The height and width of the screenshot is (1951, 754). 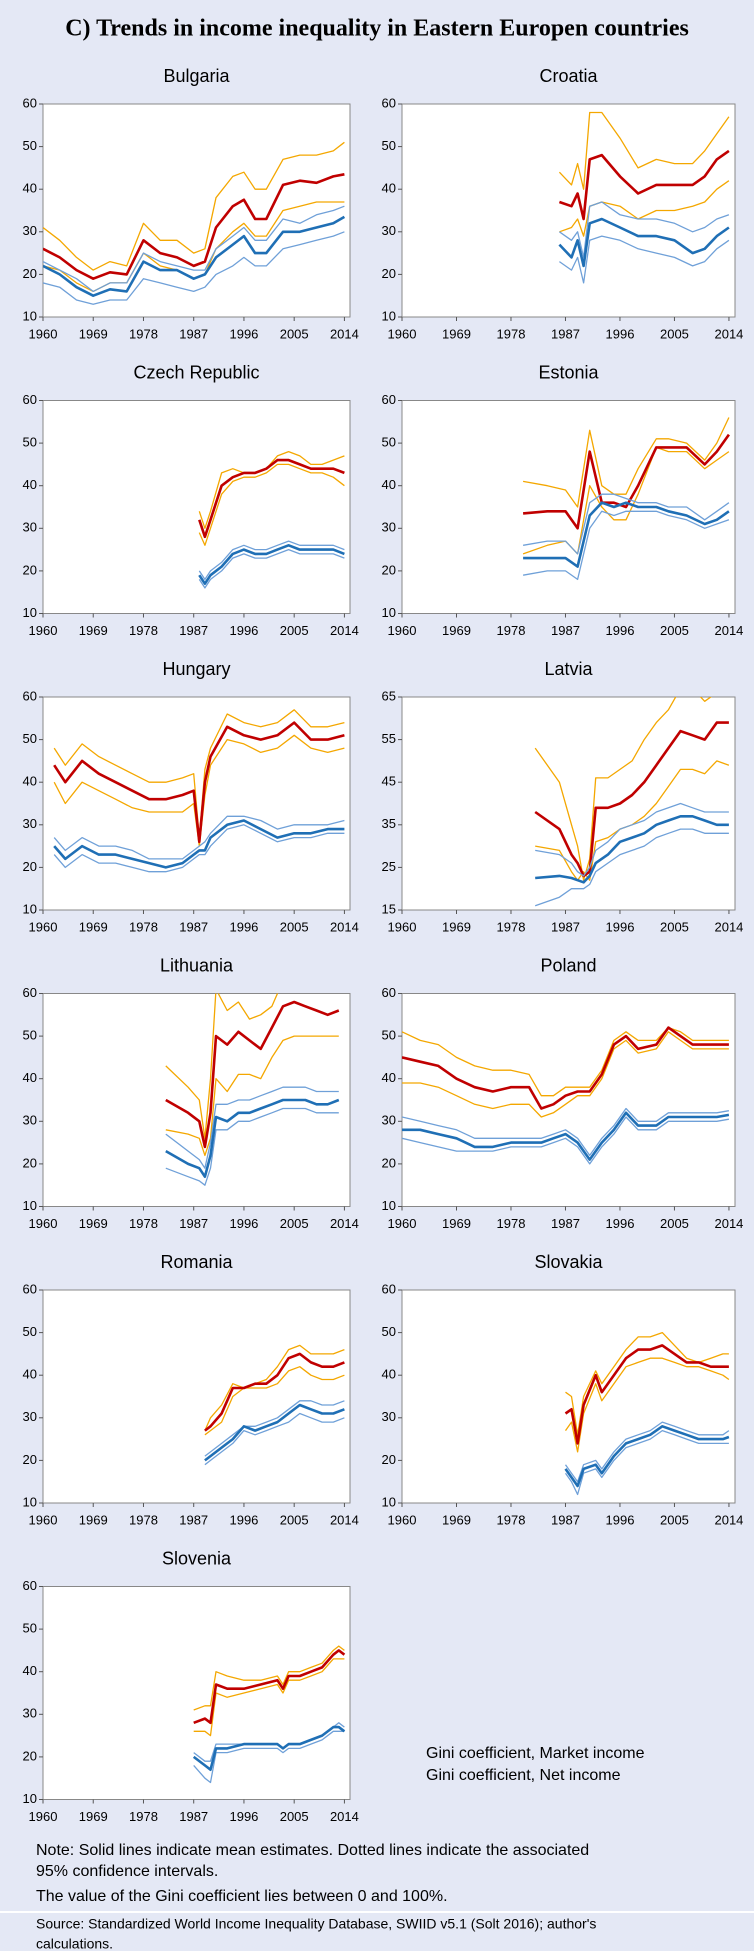 I want to click on panel-title: Lithuania, so click(x=197, y=965).